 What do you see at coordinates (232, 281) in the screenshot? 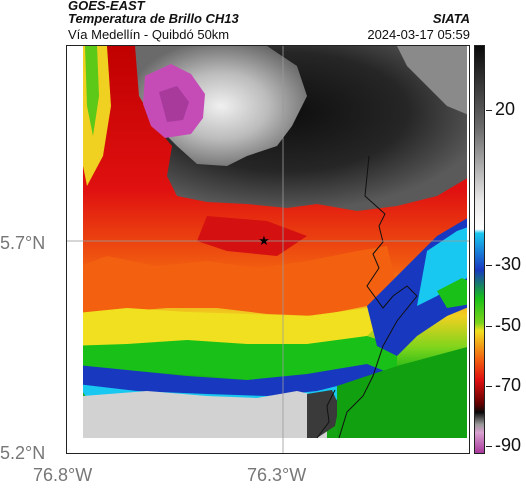
I see `orange-band` at bounding box center [232, 281].